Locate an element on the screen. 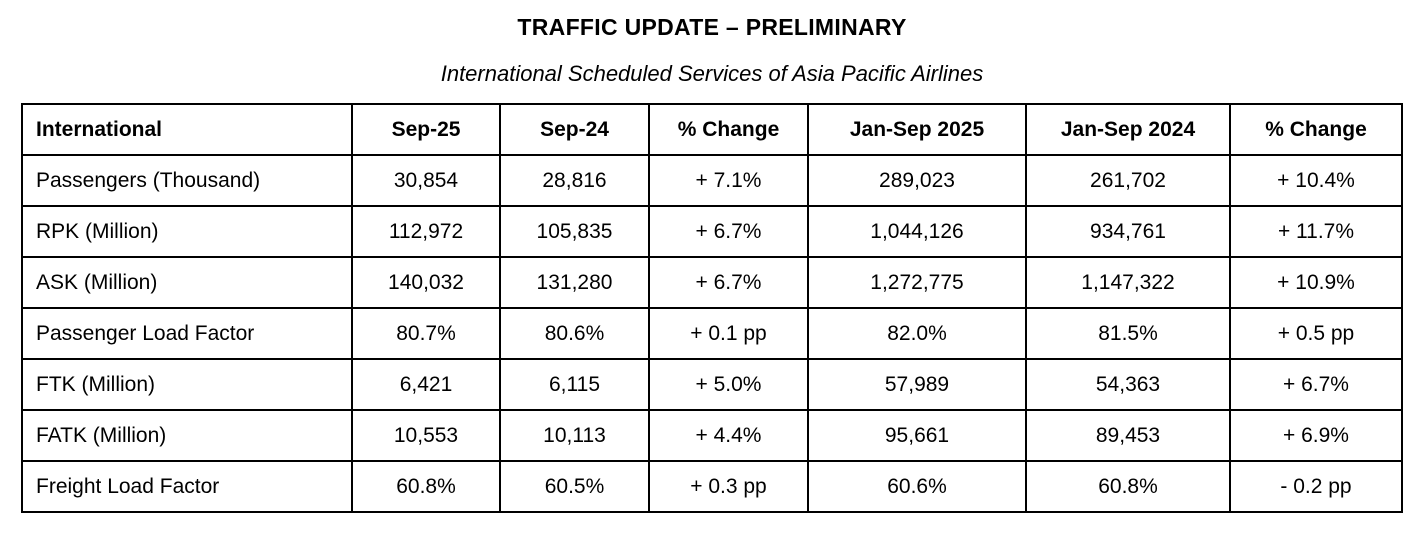 This screenshot has width=1424, height=536. table-cell: + 0.5 pp is located at coordinates (1316, 333).